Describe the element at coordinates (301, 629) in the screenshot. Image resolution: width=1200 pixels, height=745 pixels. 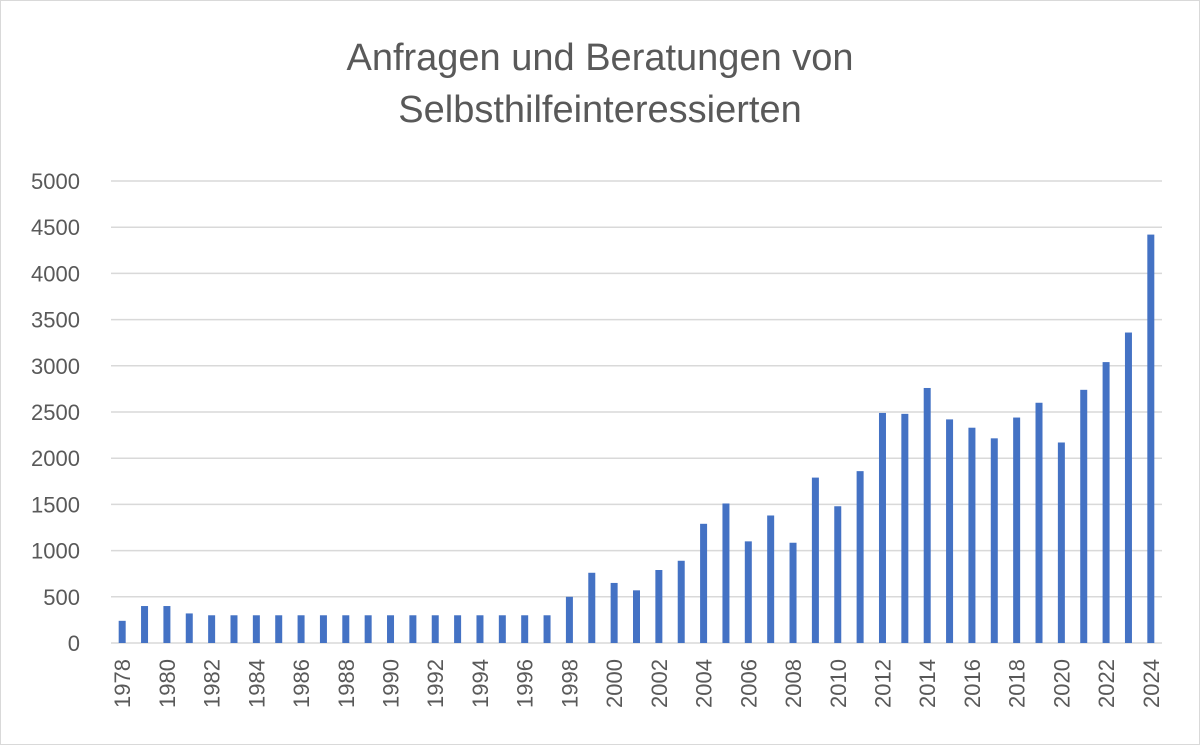
I see `bar-1986` at that location.